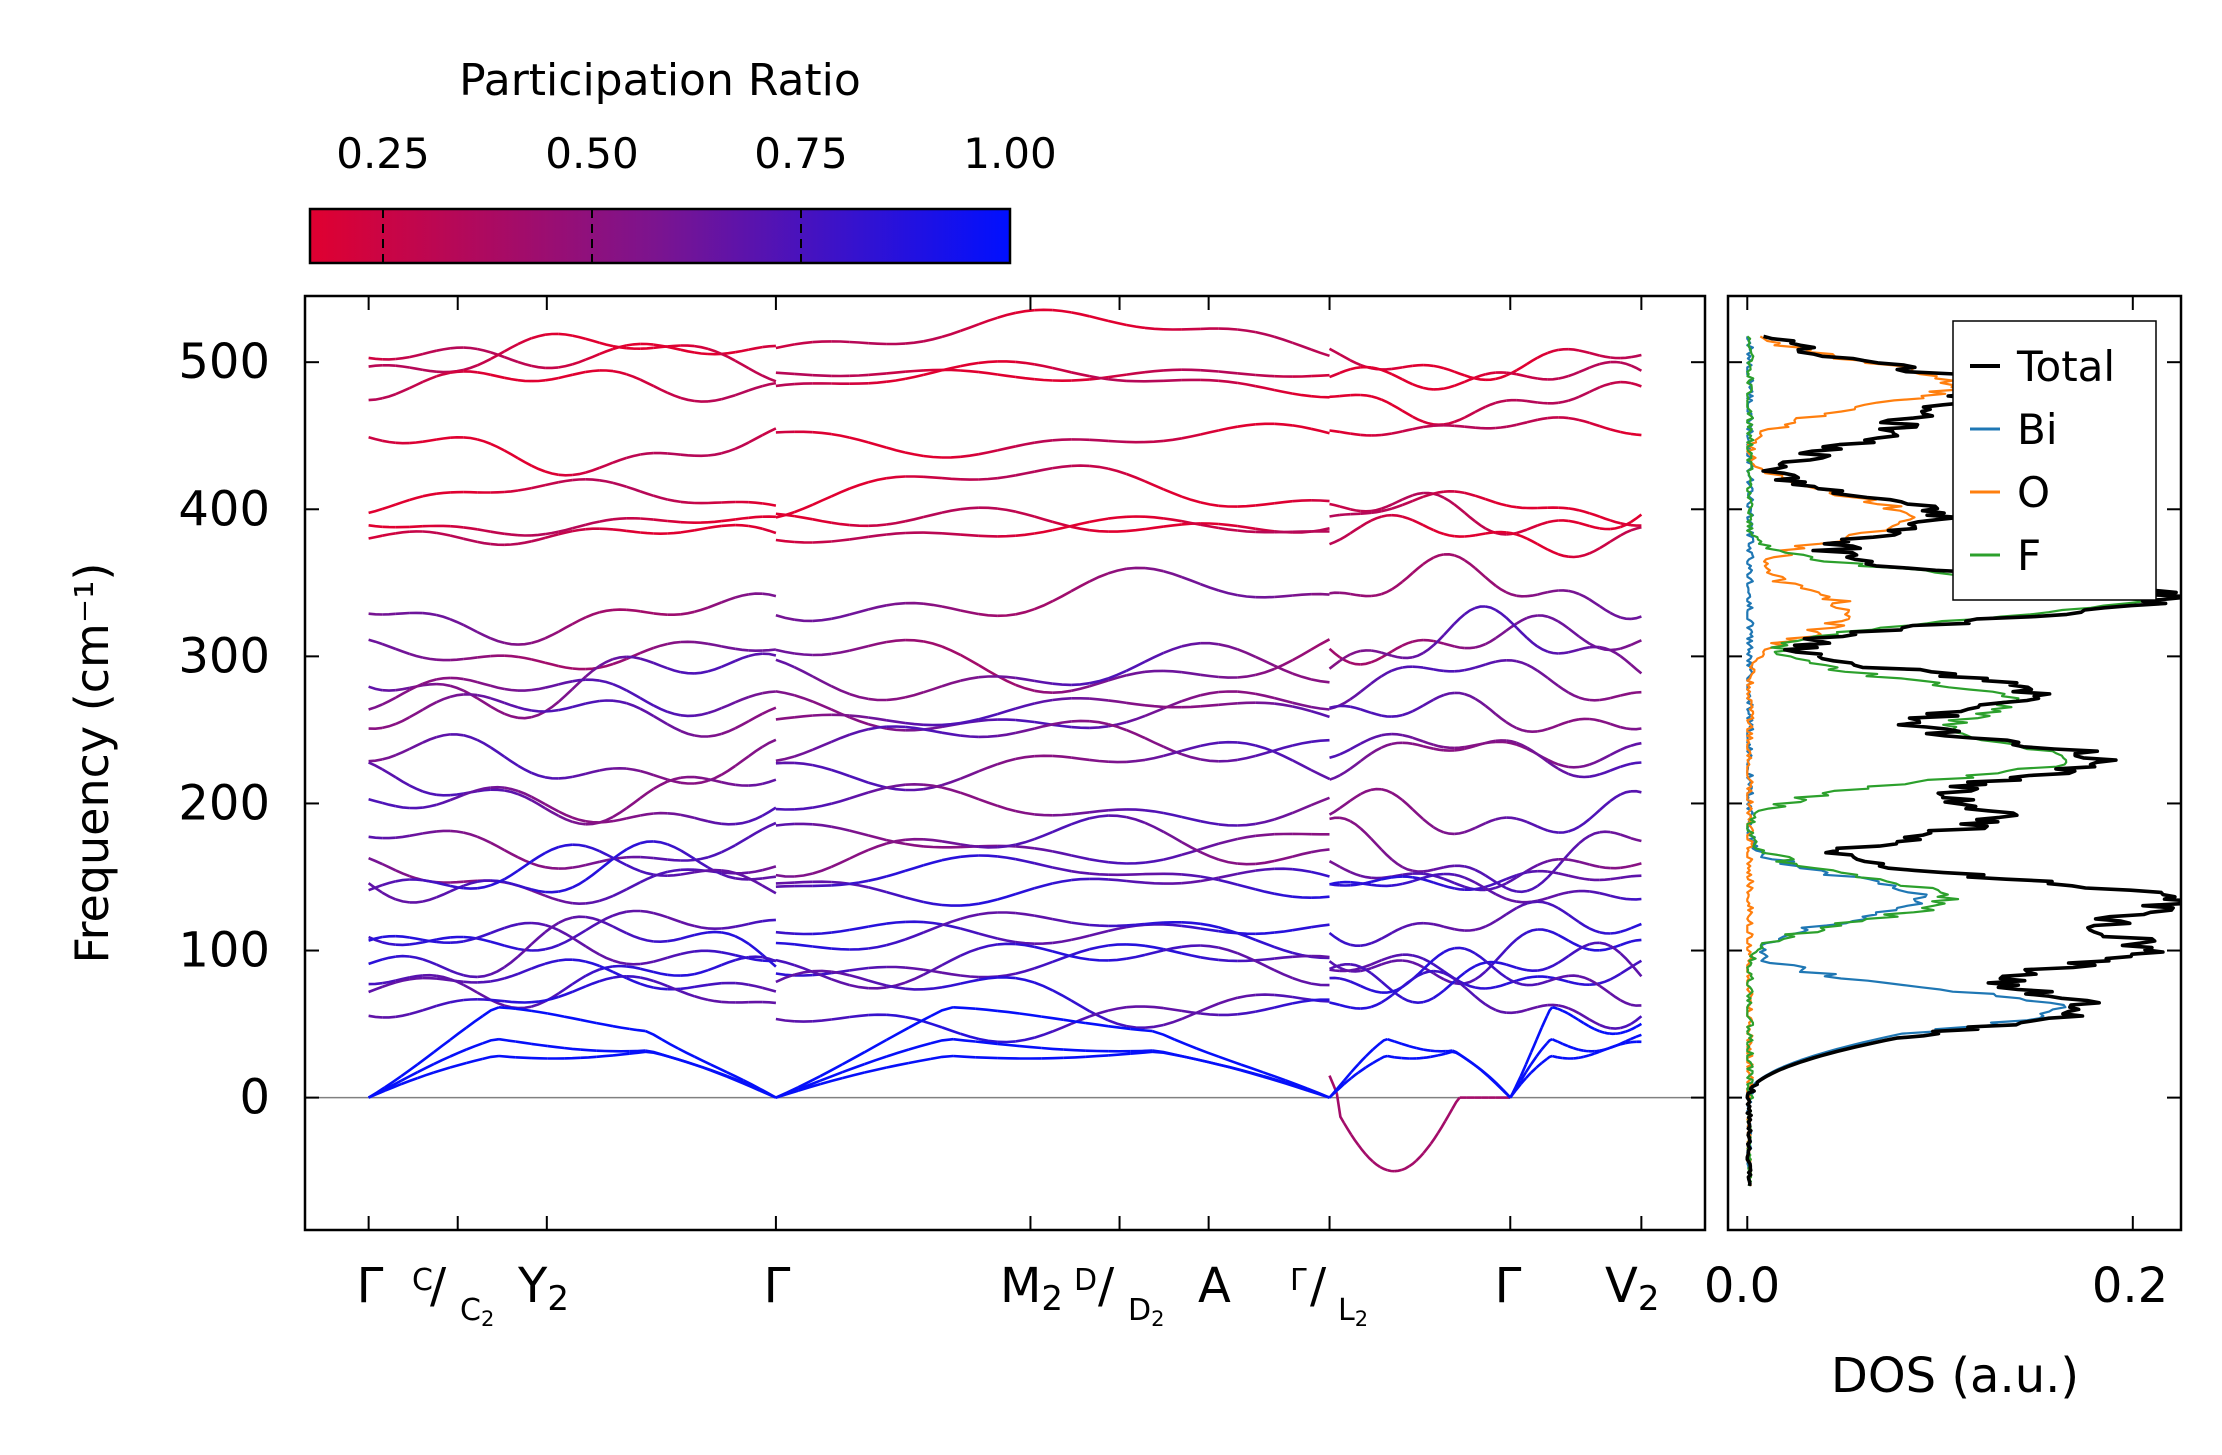  Describe the element at coordinates (1146, 1312) in the screenshot. I see `kpoint-label-d2: D2` at that location.